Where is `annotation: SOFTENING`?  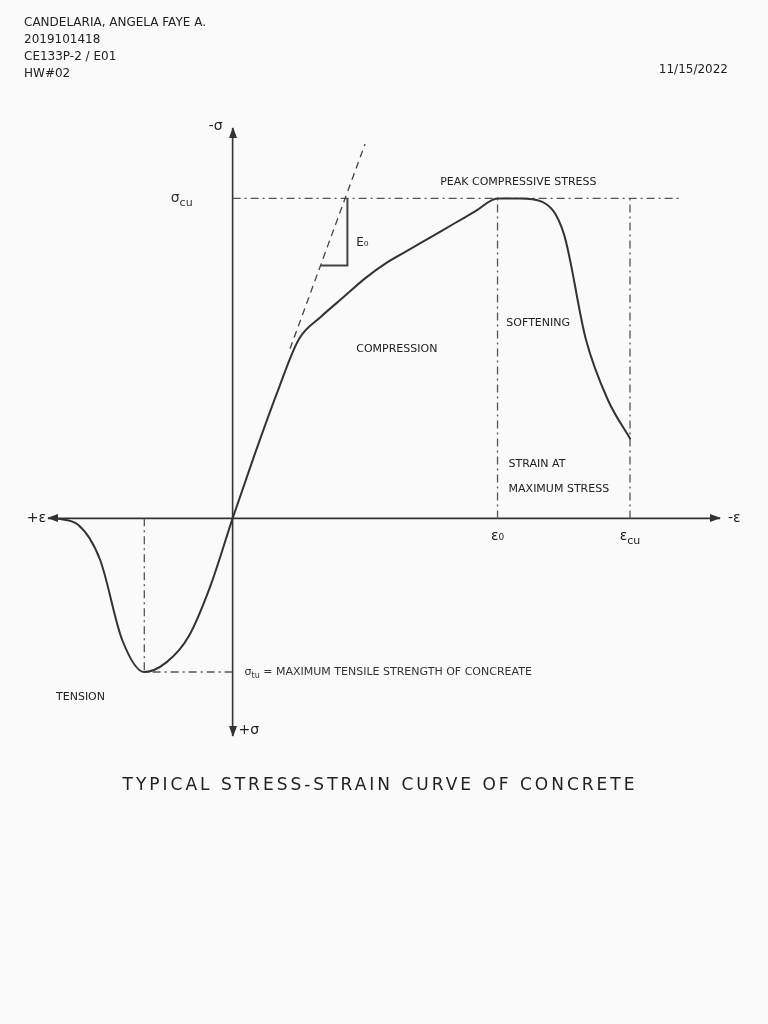 annotation: SOFTENING is located at coordinates (538, 323).